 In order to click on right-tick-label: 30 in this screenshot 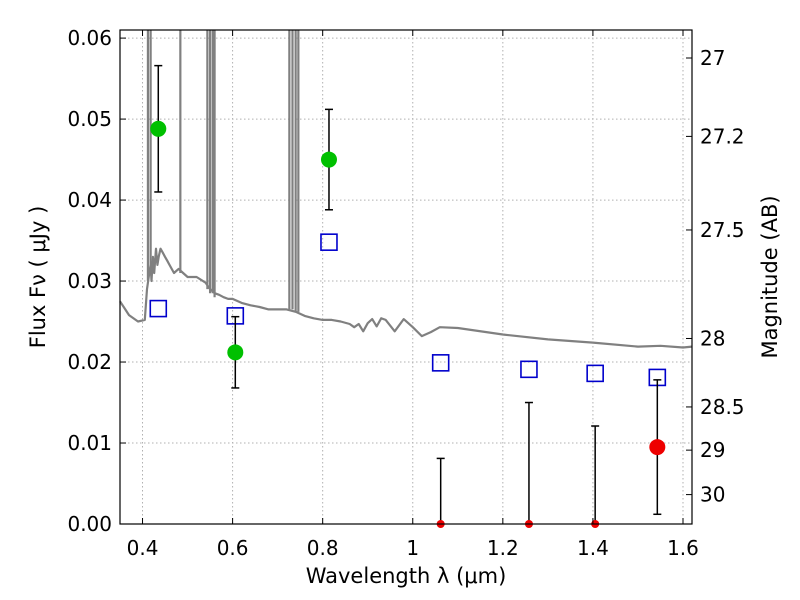, I will do `click(712, 495)`.